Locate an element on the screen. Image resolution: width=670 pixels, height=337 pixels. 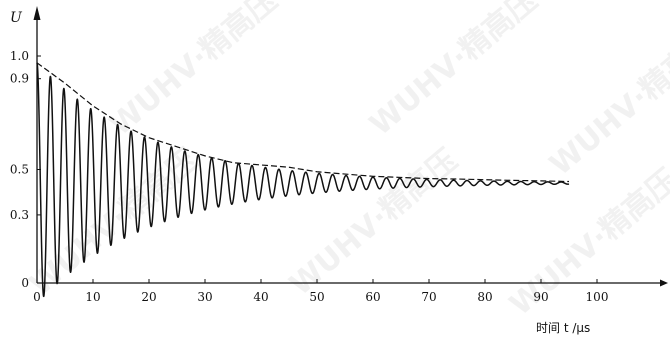
x-axis-arrow is located at coordinates (664, 283).